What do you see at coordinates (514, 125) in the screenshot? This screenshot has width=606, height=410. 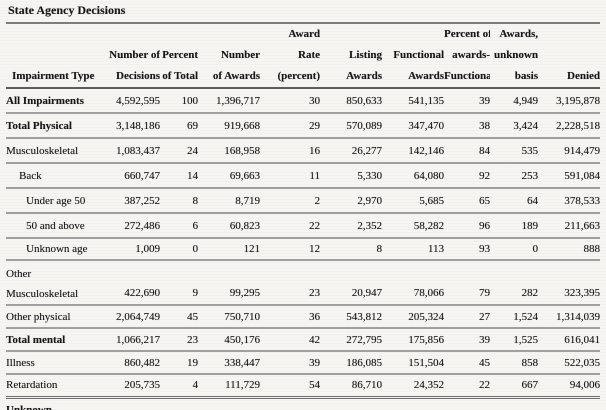 I see `cell: 3,424` at bounding box center [514, 125].